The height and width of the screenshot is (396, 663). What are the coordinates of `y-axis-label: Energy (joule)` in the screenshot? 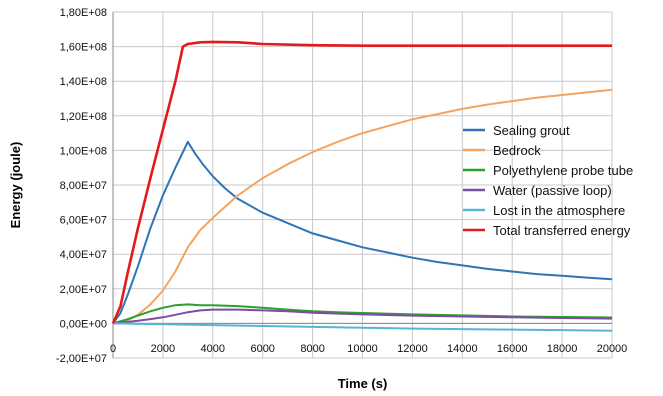 It's located at (15, 185).